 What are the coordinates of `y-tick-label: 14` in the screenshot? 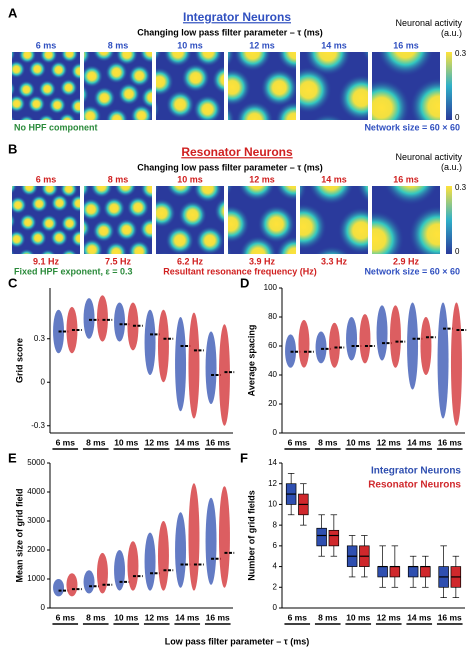 It's located at (272, 462).